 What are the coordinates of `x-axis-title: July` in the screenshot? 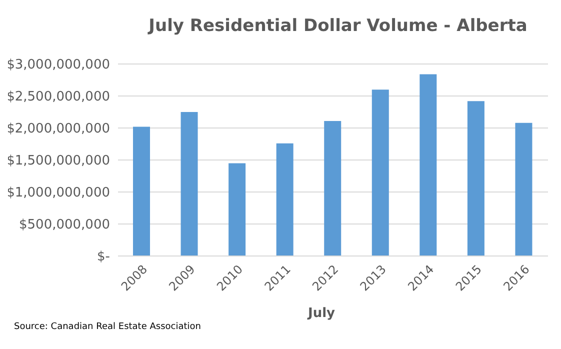 It's located at (322, 313).